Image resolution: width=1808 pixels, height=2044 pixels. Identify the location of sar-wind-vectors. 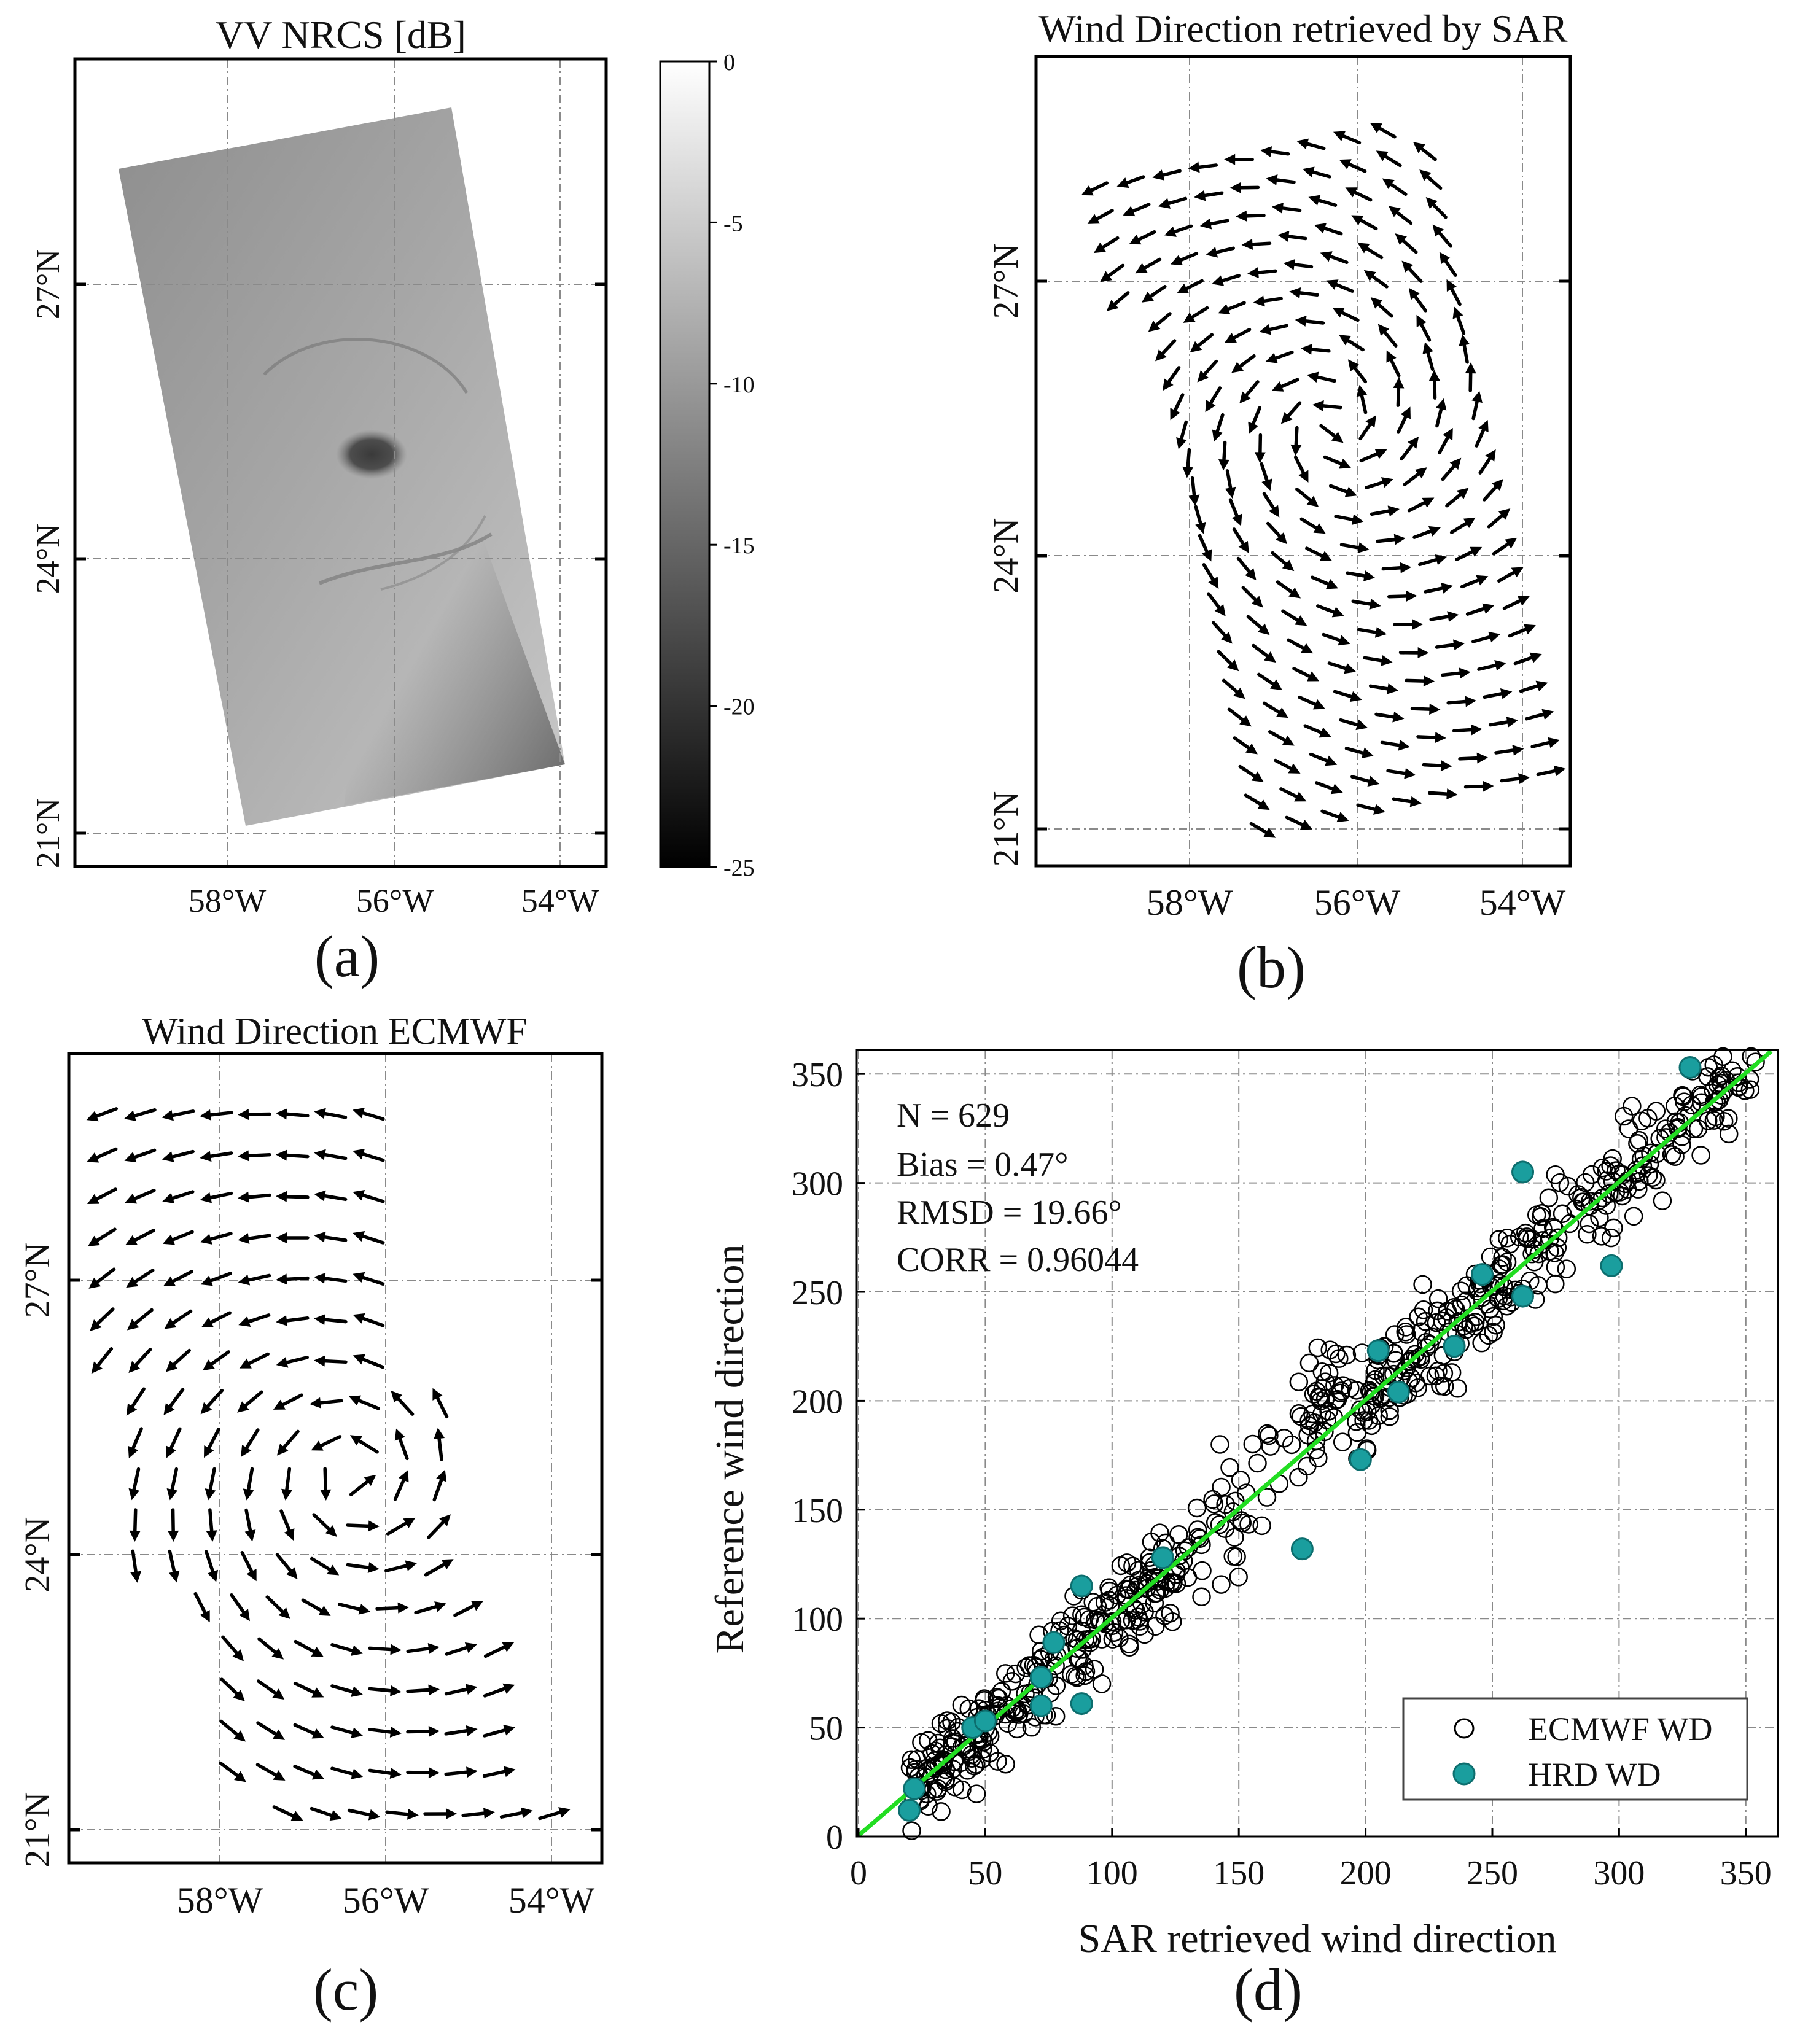
(1323, 480).